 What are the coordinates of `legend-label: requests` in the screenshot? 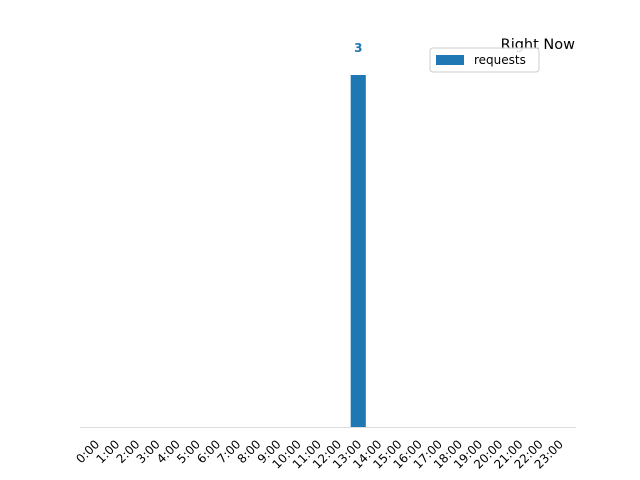 It's located at (500, 60).